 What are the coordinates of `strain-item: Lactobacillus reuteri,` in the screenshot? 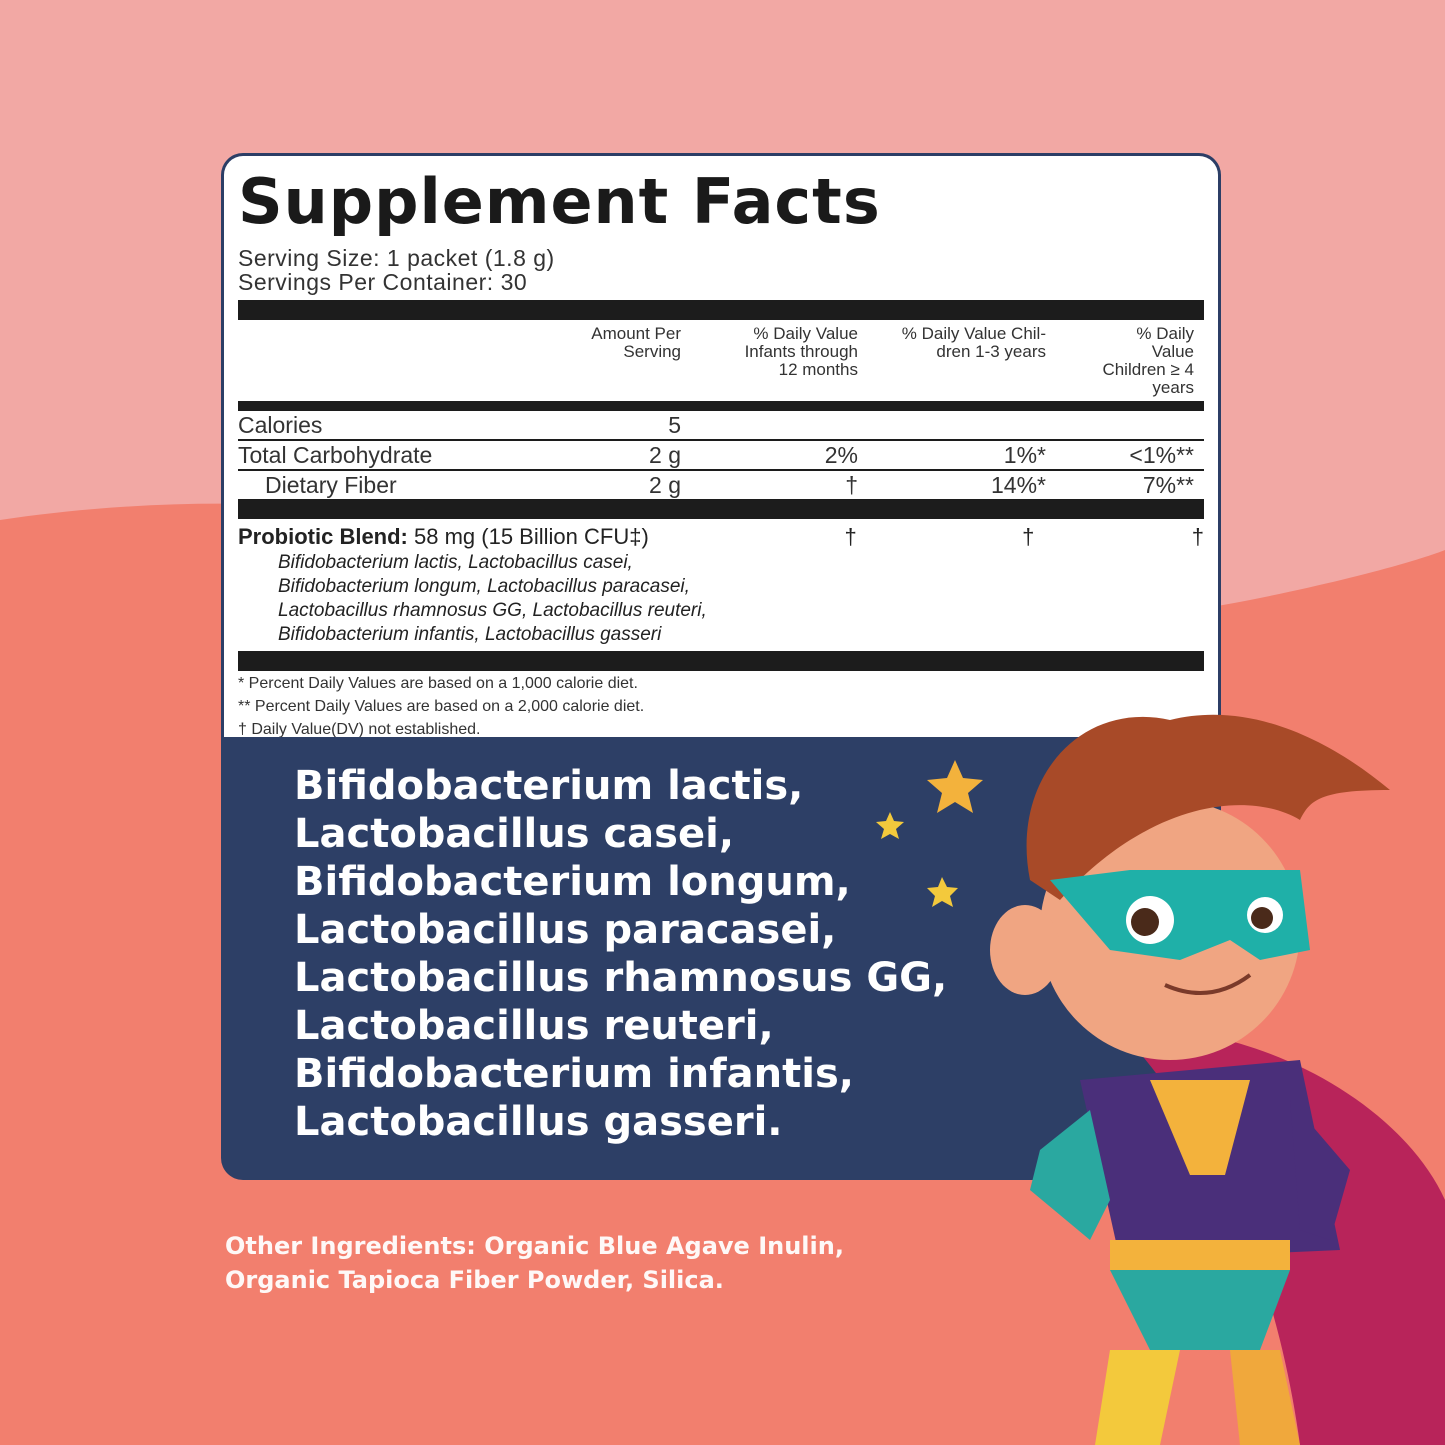 It's located at (534, 1026).